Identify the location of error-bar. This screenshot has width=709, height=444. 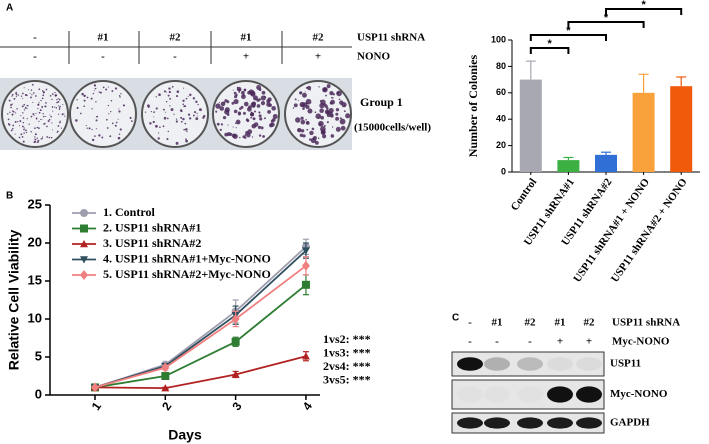
(568, 158).